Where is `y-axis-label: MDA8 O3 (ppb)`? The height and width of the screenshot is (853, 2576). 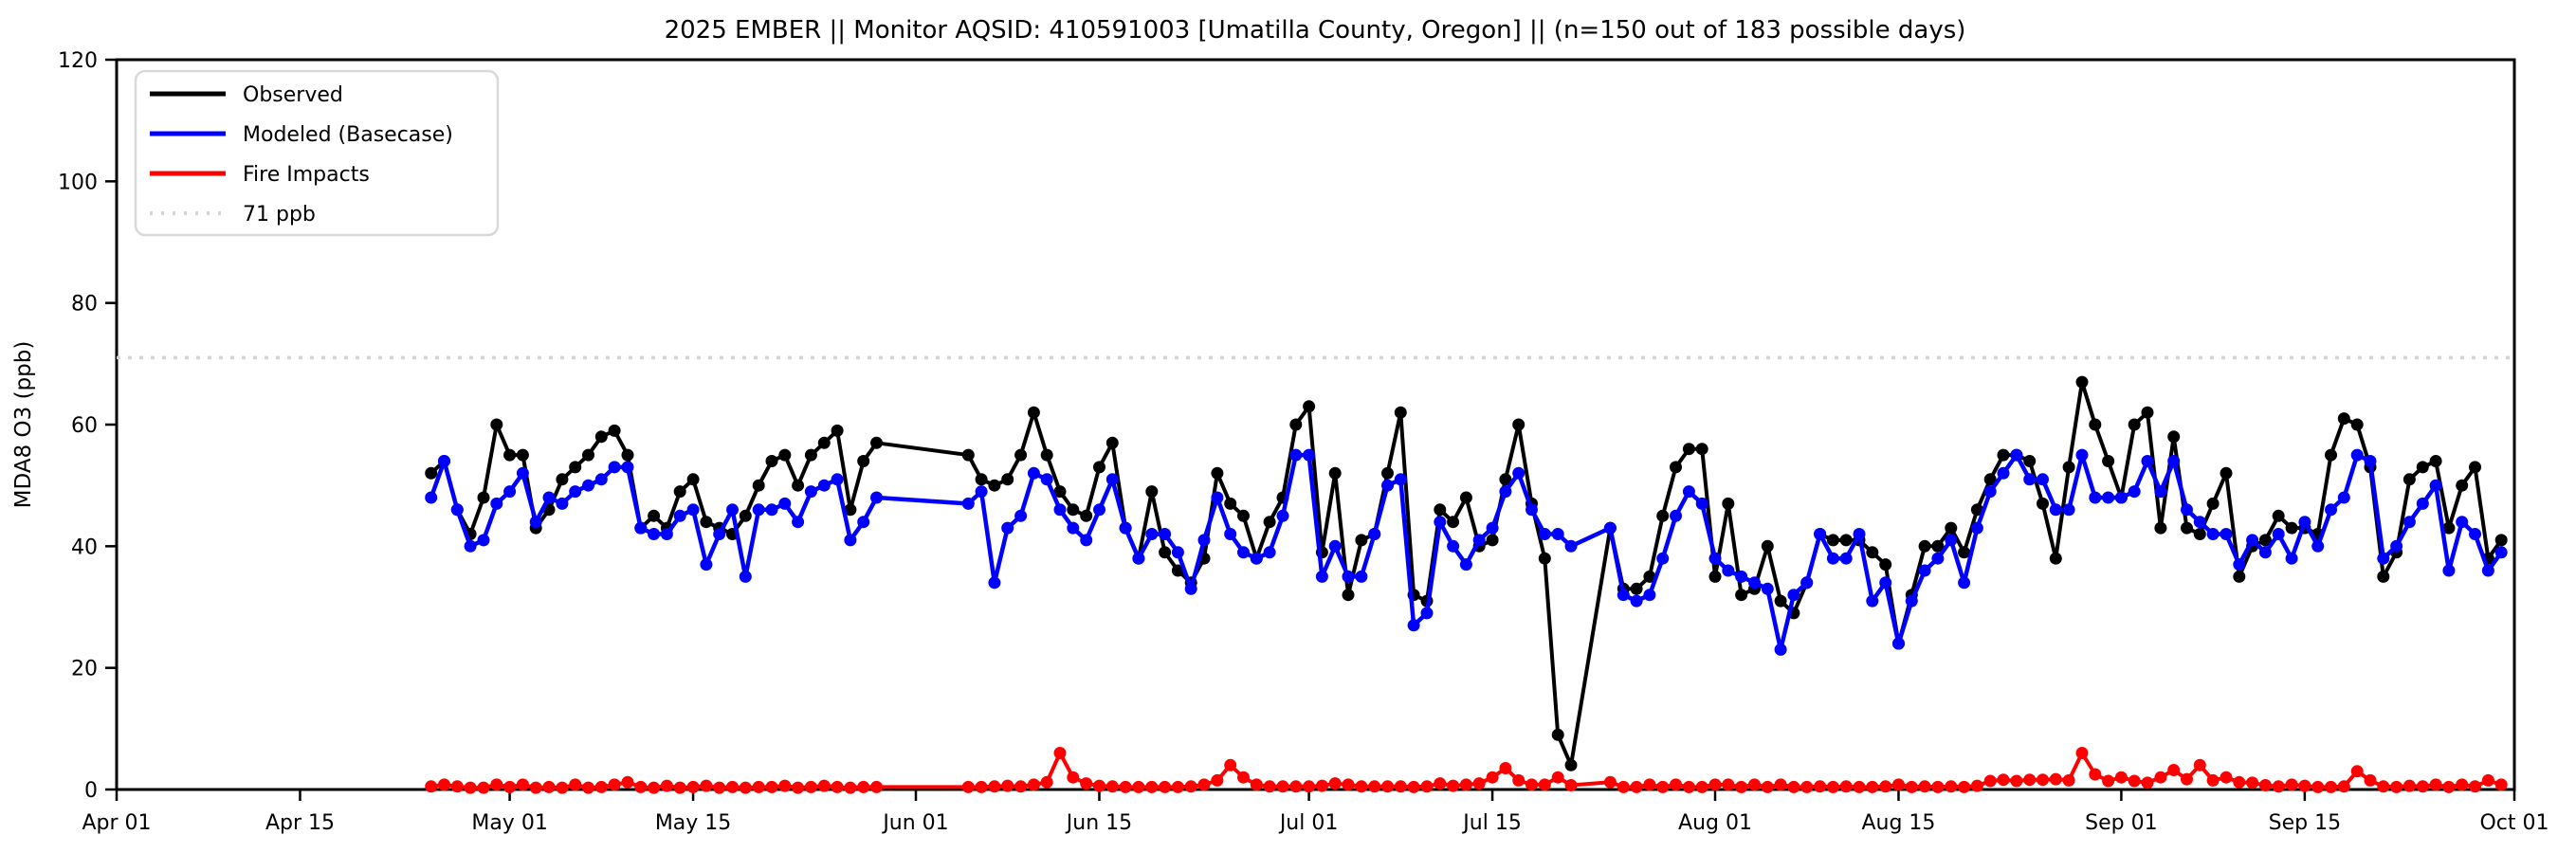
y-axis-label: MDA8 O3 (ppb) is located at coordinates (23, 425).